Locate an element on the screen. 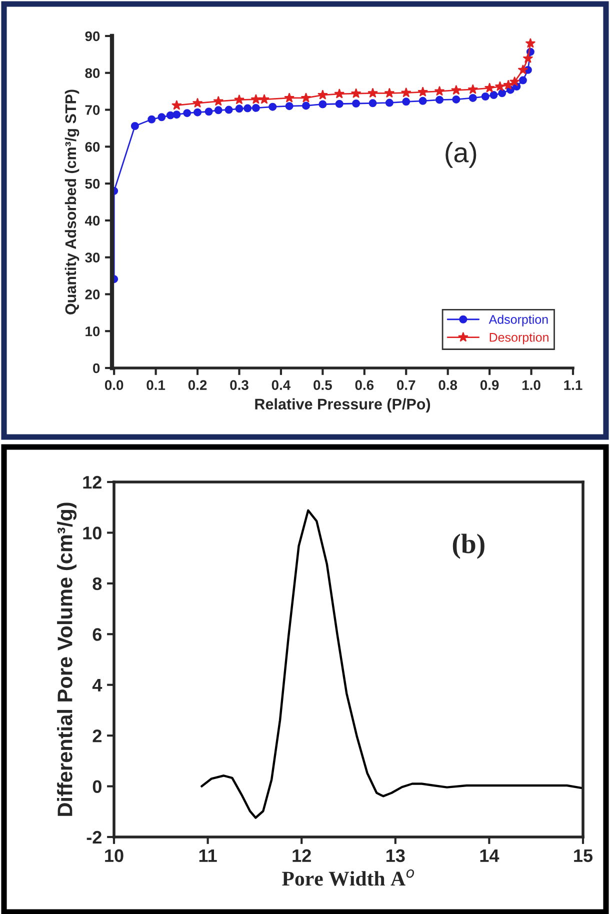 The image size is (610, 914). x-tick-label: 0.0 is located at coordinates (114, 385).